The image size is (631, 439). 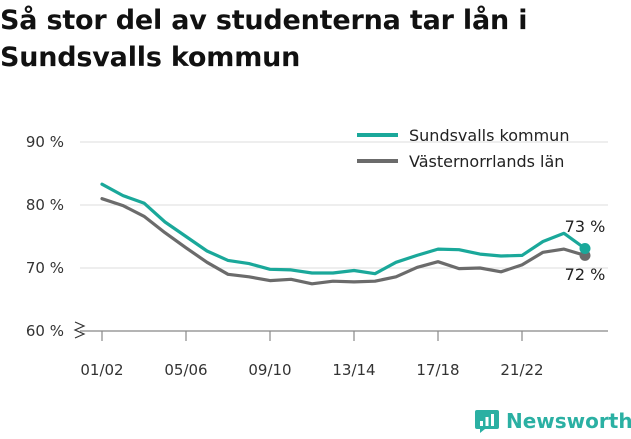 What do you see at coordinates (585, 274) in the screenshot?
I see `end-label: 72 %` at bounding box center [585, 274].